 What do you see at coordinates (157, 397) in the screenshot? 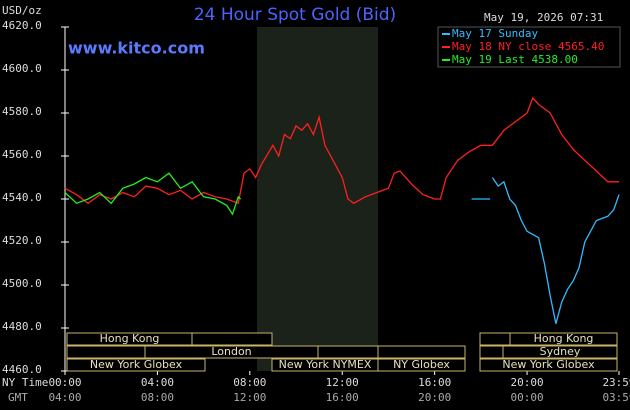
I see `gmt-tick-label: 08:00` at bounding box center [157, 397].